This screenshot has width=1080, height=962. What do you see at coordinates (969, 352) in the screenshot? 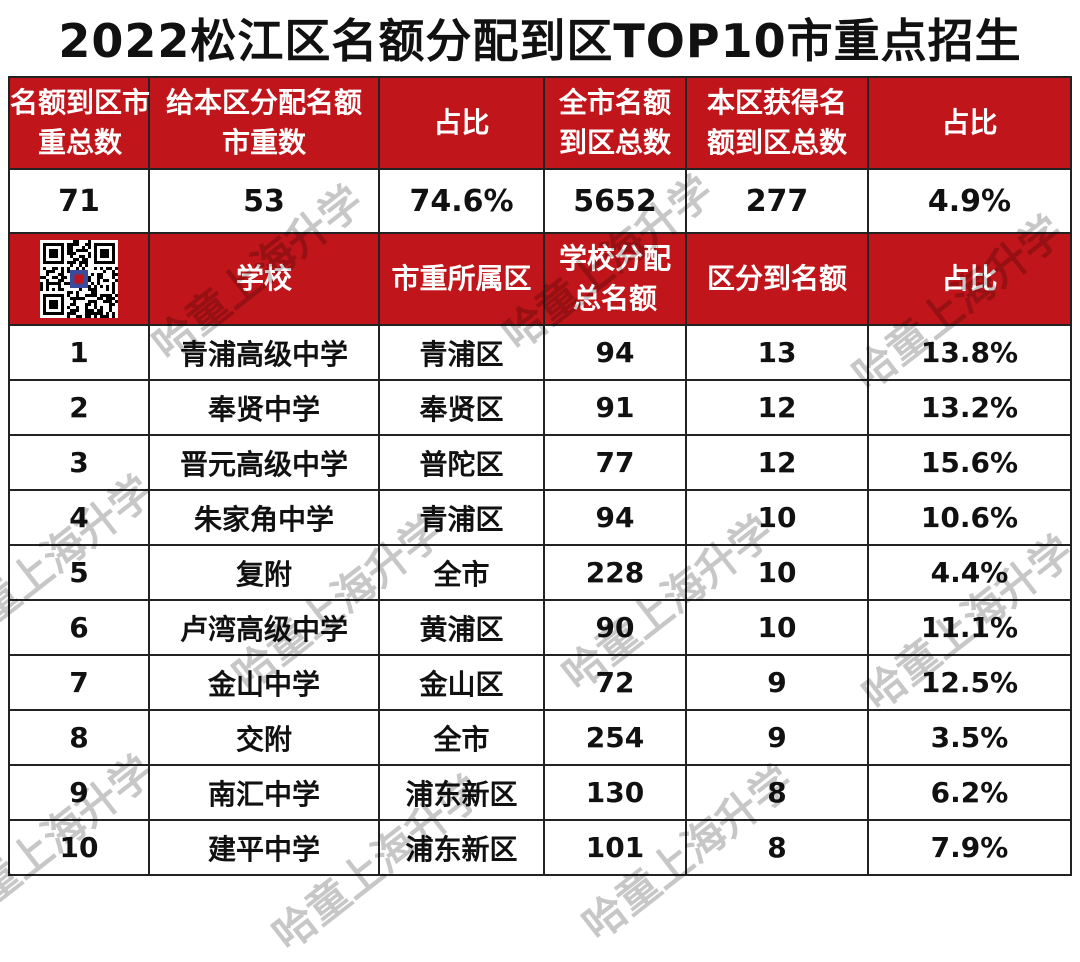
I see `ratio-cell: 13.8%` at bounding box center [969, 352].